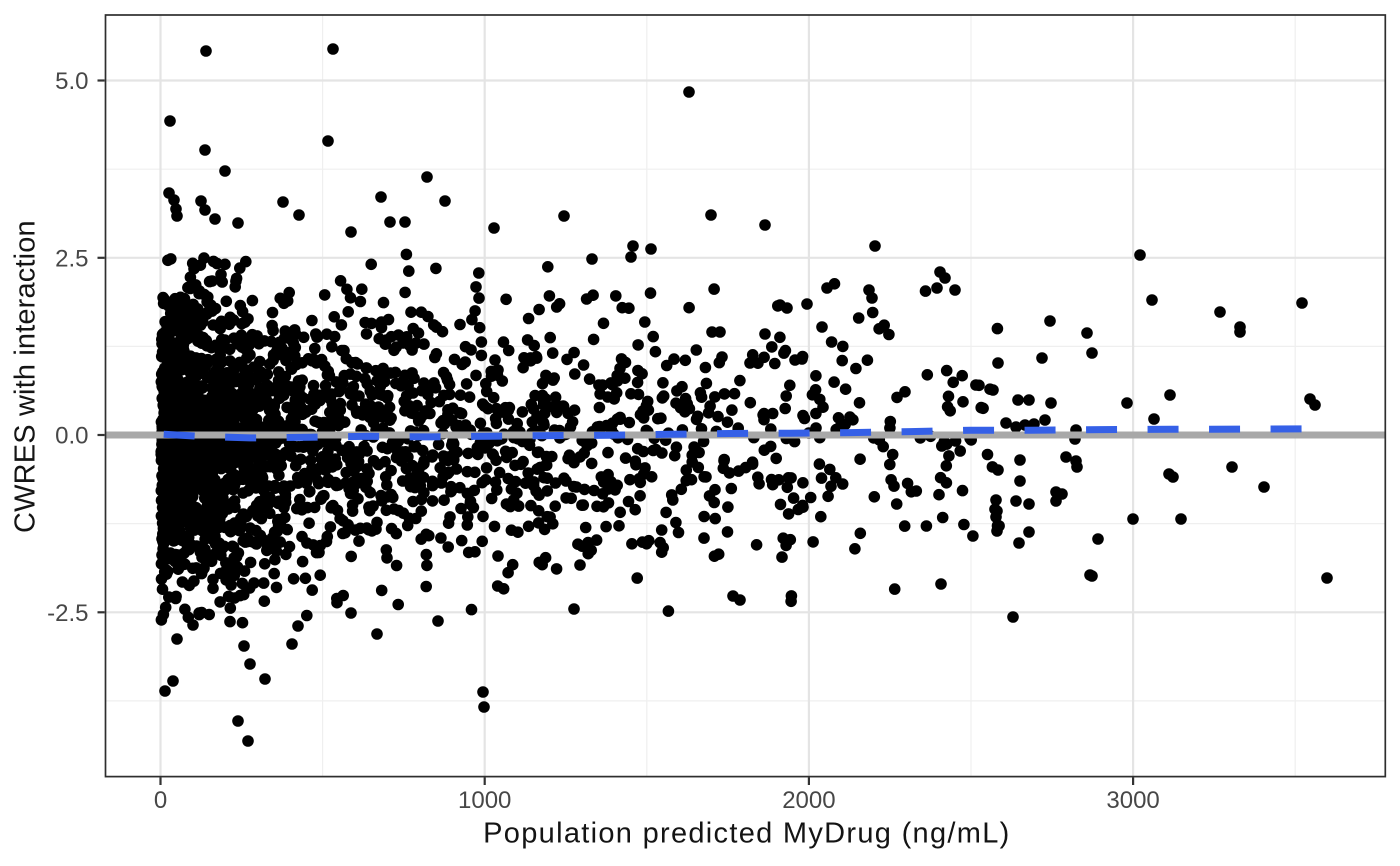 The image size is (1400, 866). Describe the element at coordinates (746, 834) in the screenshot. I see `svg-text:Population predicted MyDrug (n: Population predicted MyDrug (ng/mL)` at that location.